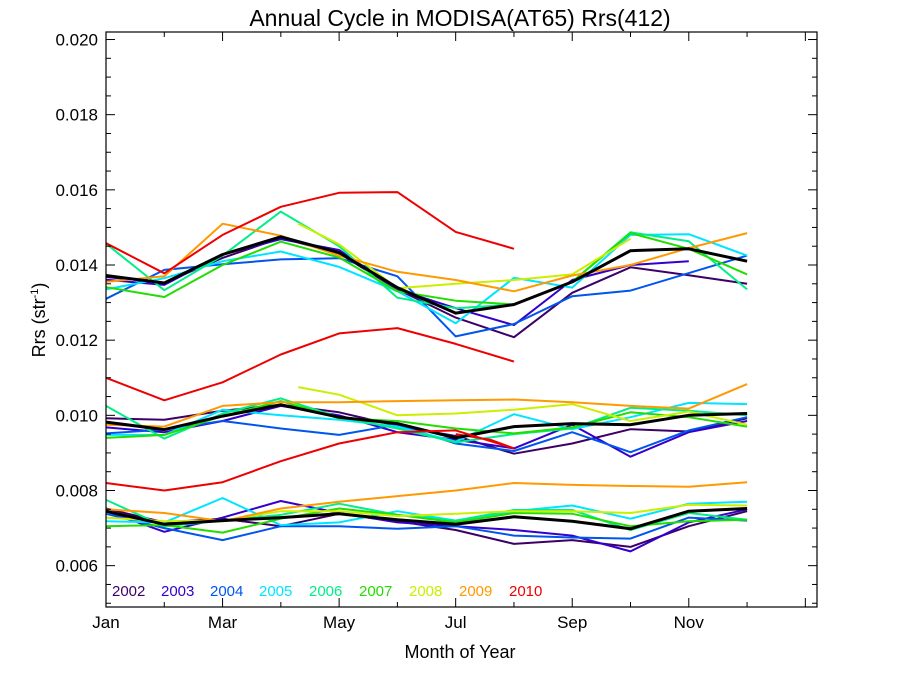  What do you see at coordinates (76, 490) in the screenshot?
I see `y-tick-label: 0.008` at bounding box center [76, 490].